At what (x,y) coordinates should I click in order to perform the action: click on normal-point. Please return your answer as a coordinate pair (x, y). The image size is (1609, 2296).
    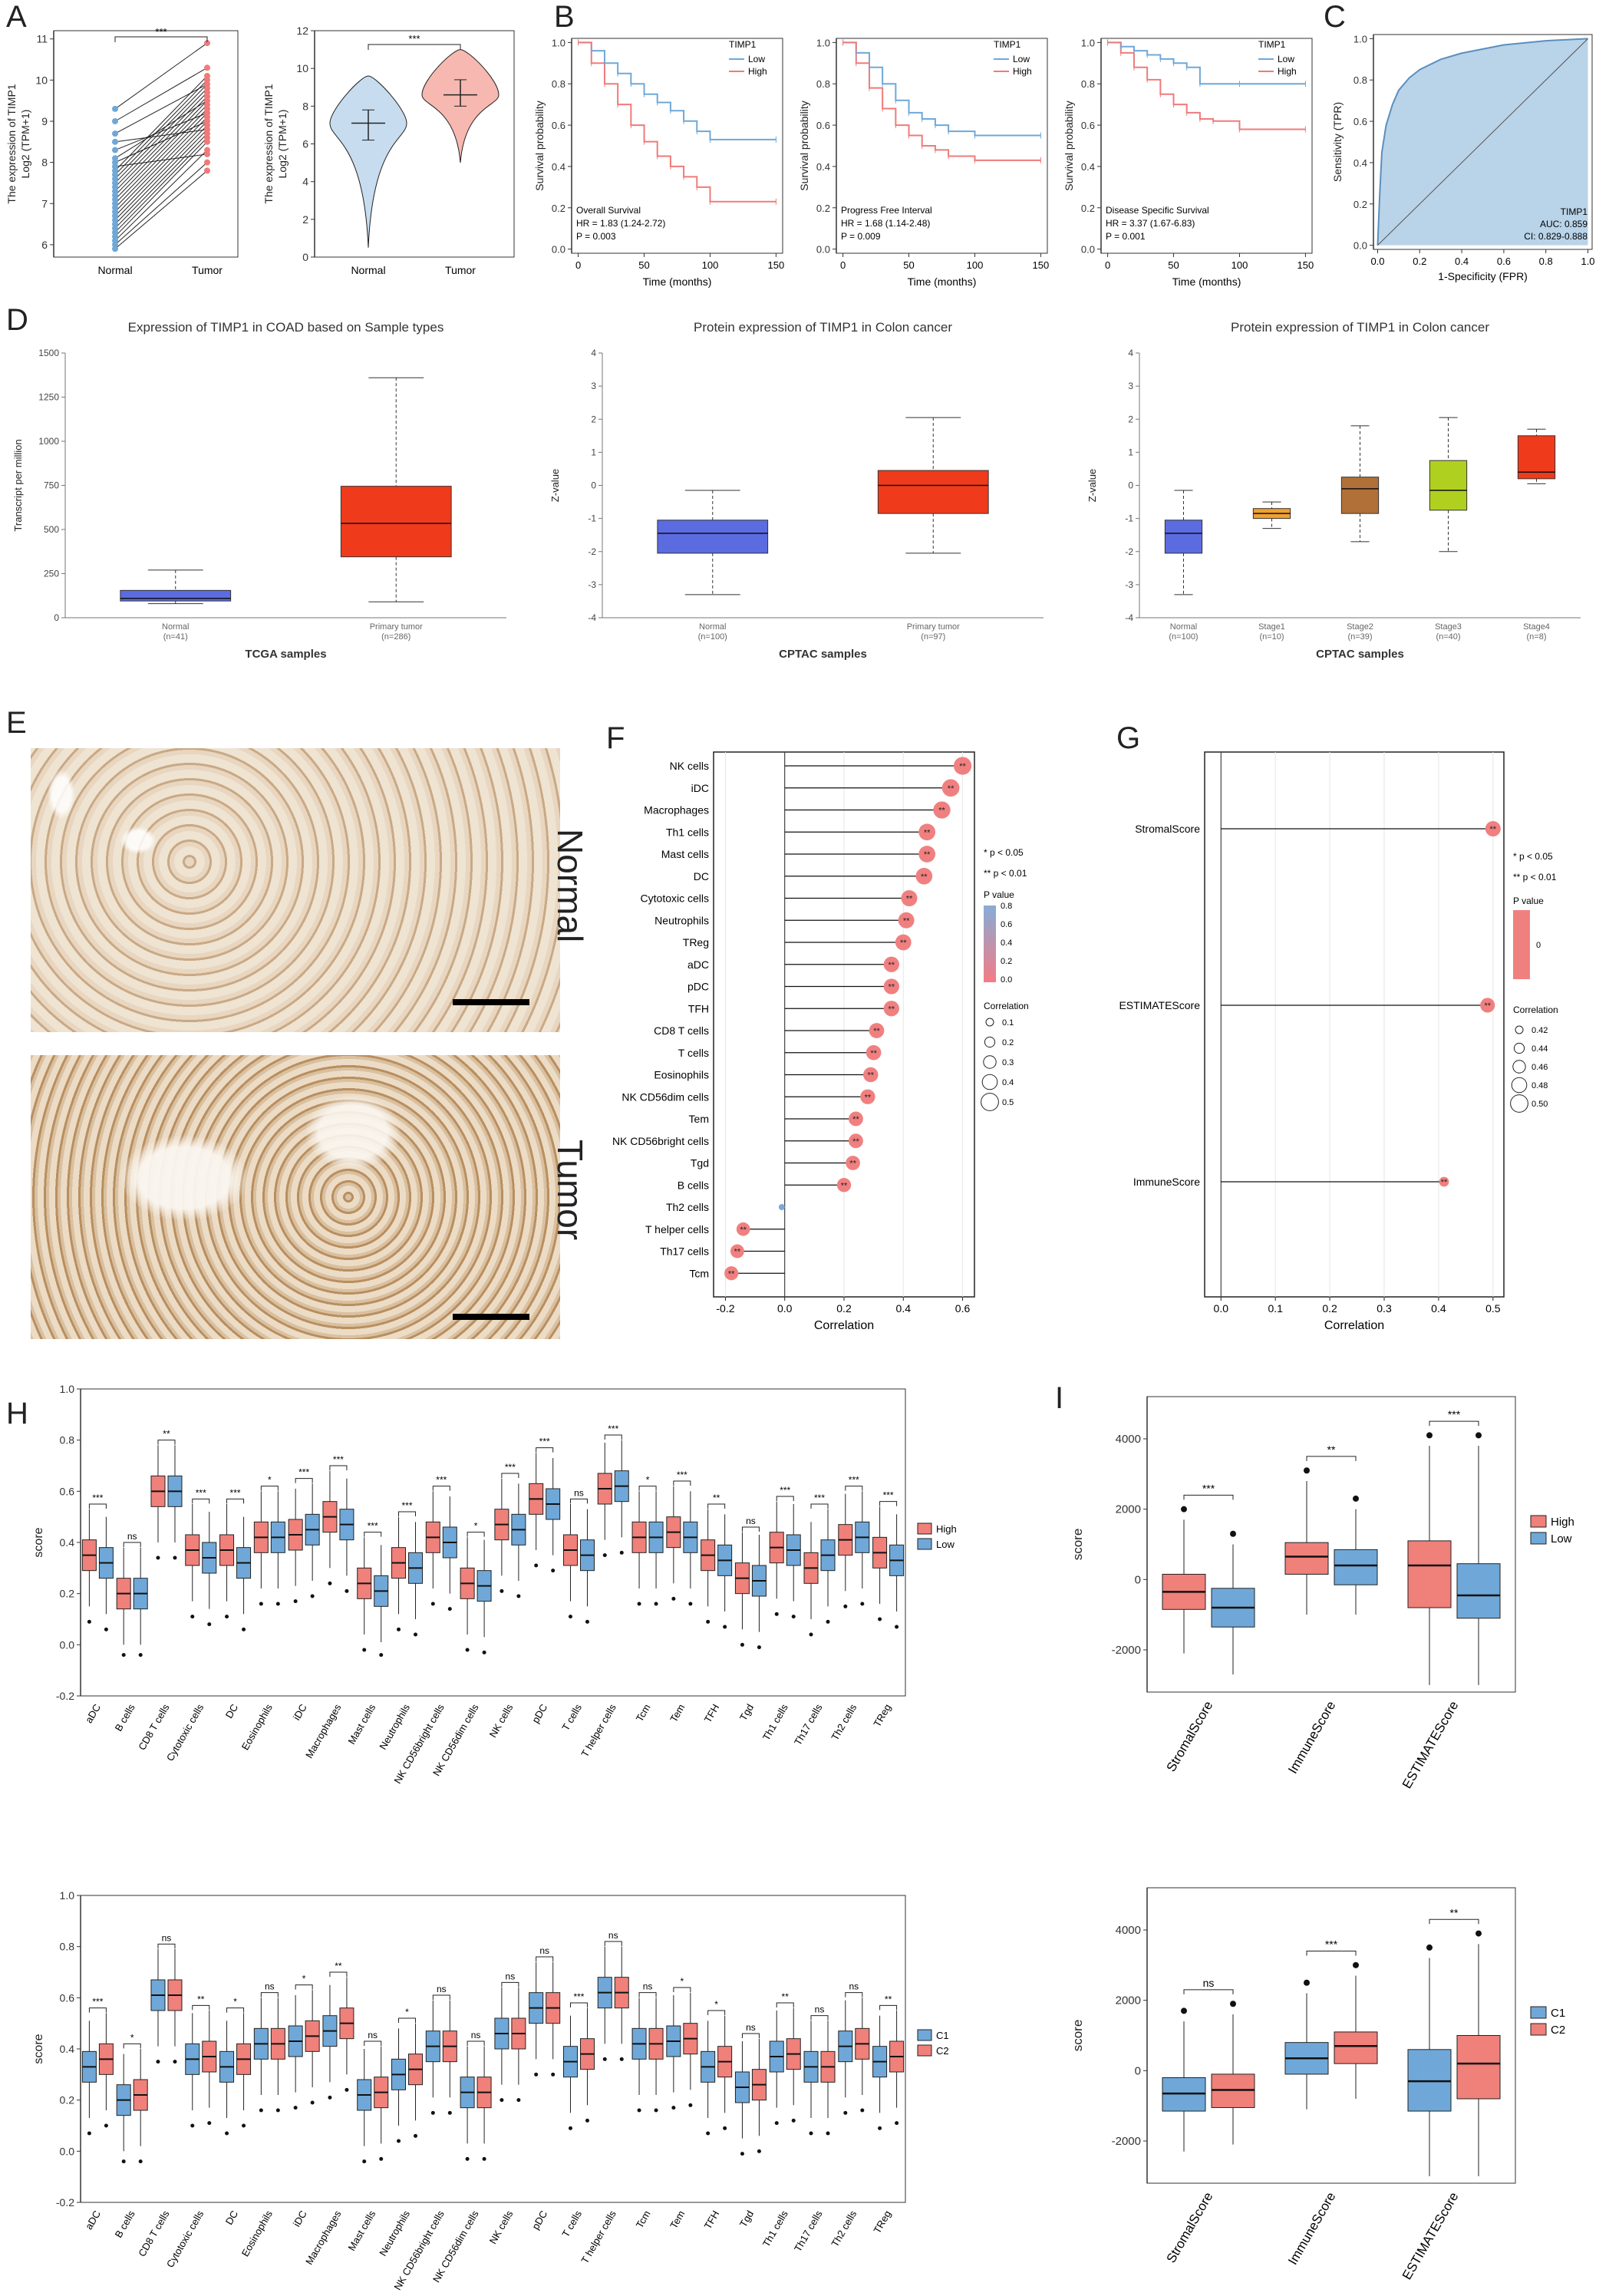
    Looking at the image, I should click on (115, 108).